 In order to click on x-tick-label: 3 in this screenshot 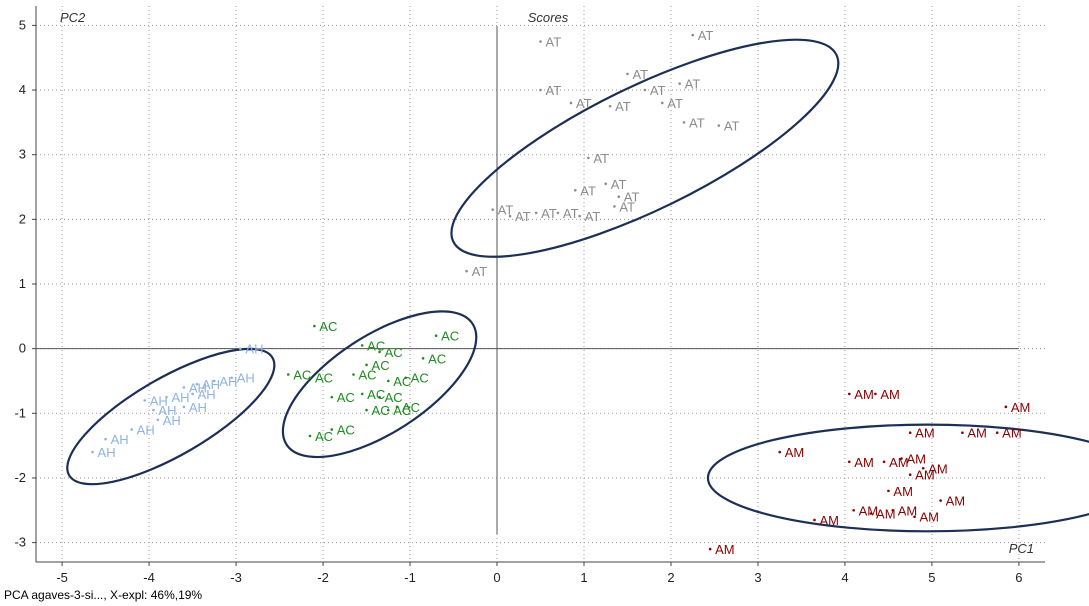, I will do `click(757, 577)`.